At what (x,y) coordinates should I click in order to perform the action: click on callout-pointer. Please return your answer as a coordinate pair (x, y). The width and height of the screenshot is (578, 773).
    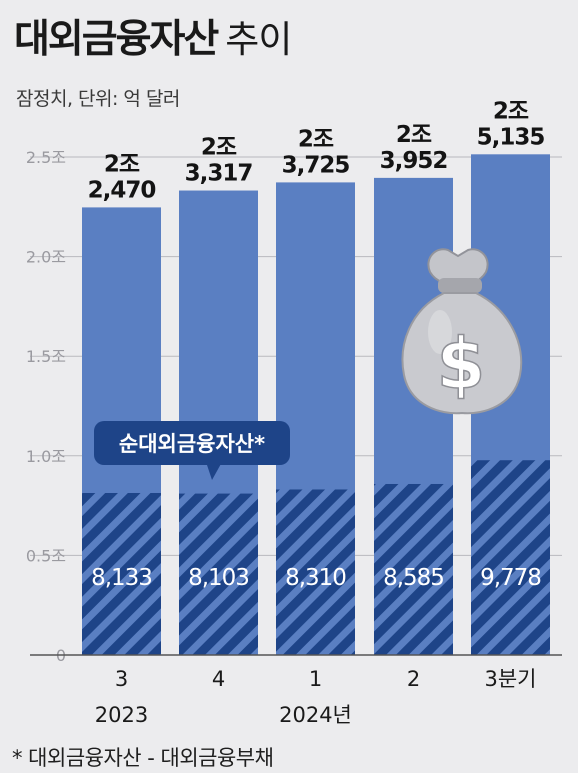
    Looking at the image, I should click on (214, 471).